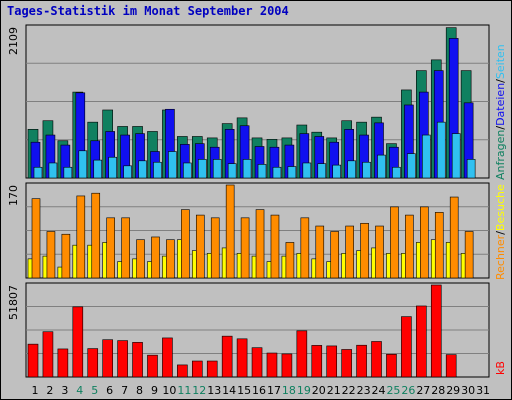 The image size is (512, 400). Describe the element at coordinates (184, 390) in the screenshot. I see `day-label: 11` at that location.